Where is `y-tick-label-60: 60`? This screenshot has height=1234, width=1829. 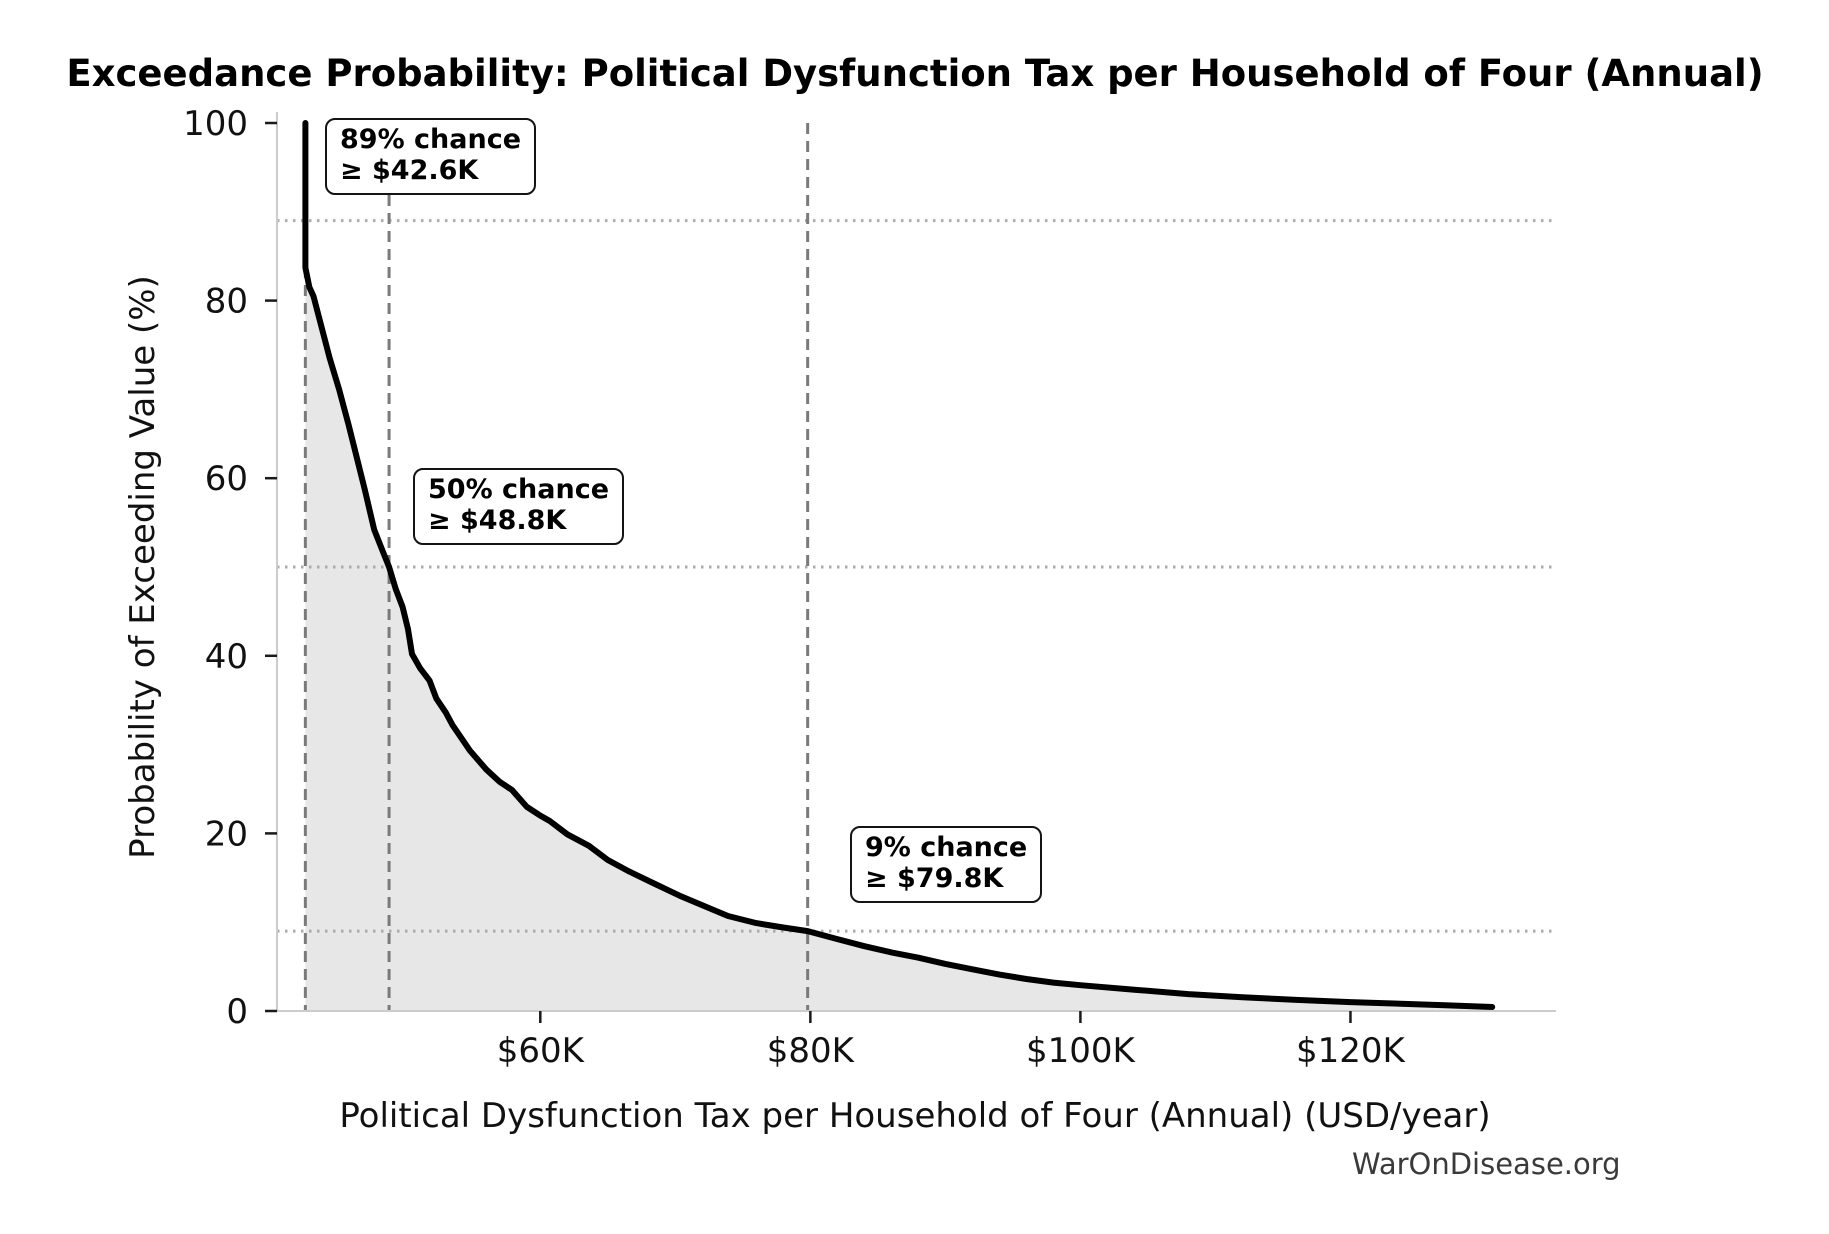
y-tick-label-60: 60 is located at coordinates (226, 479).